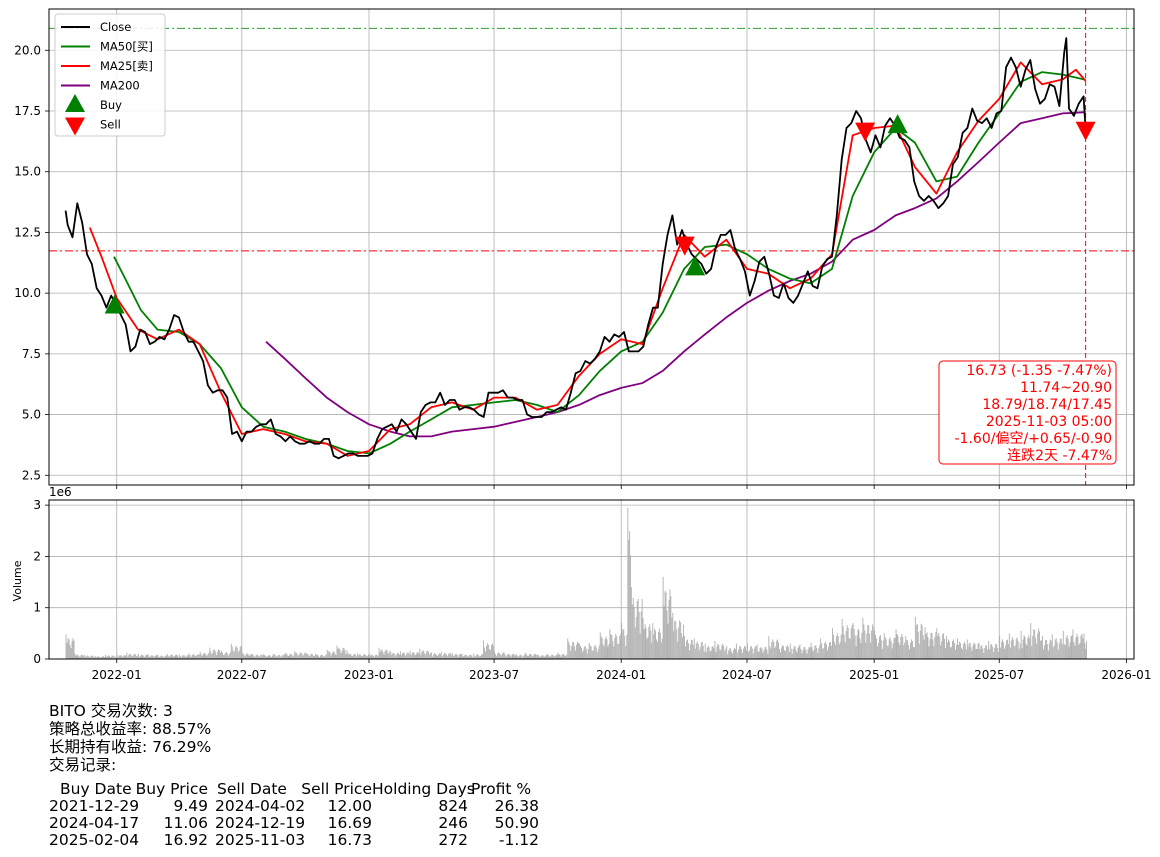 The width and height of the screenshot is (1160, 857). Describe the element at coordinates (242, 675) in the screenshot. I see `volume-x-tick-label: 2022-07` at that location.